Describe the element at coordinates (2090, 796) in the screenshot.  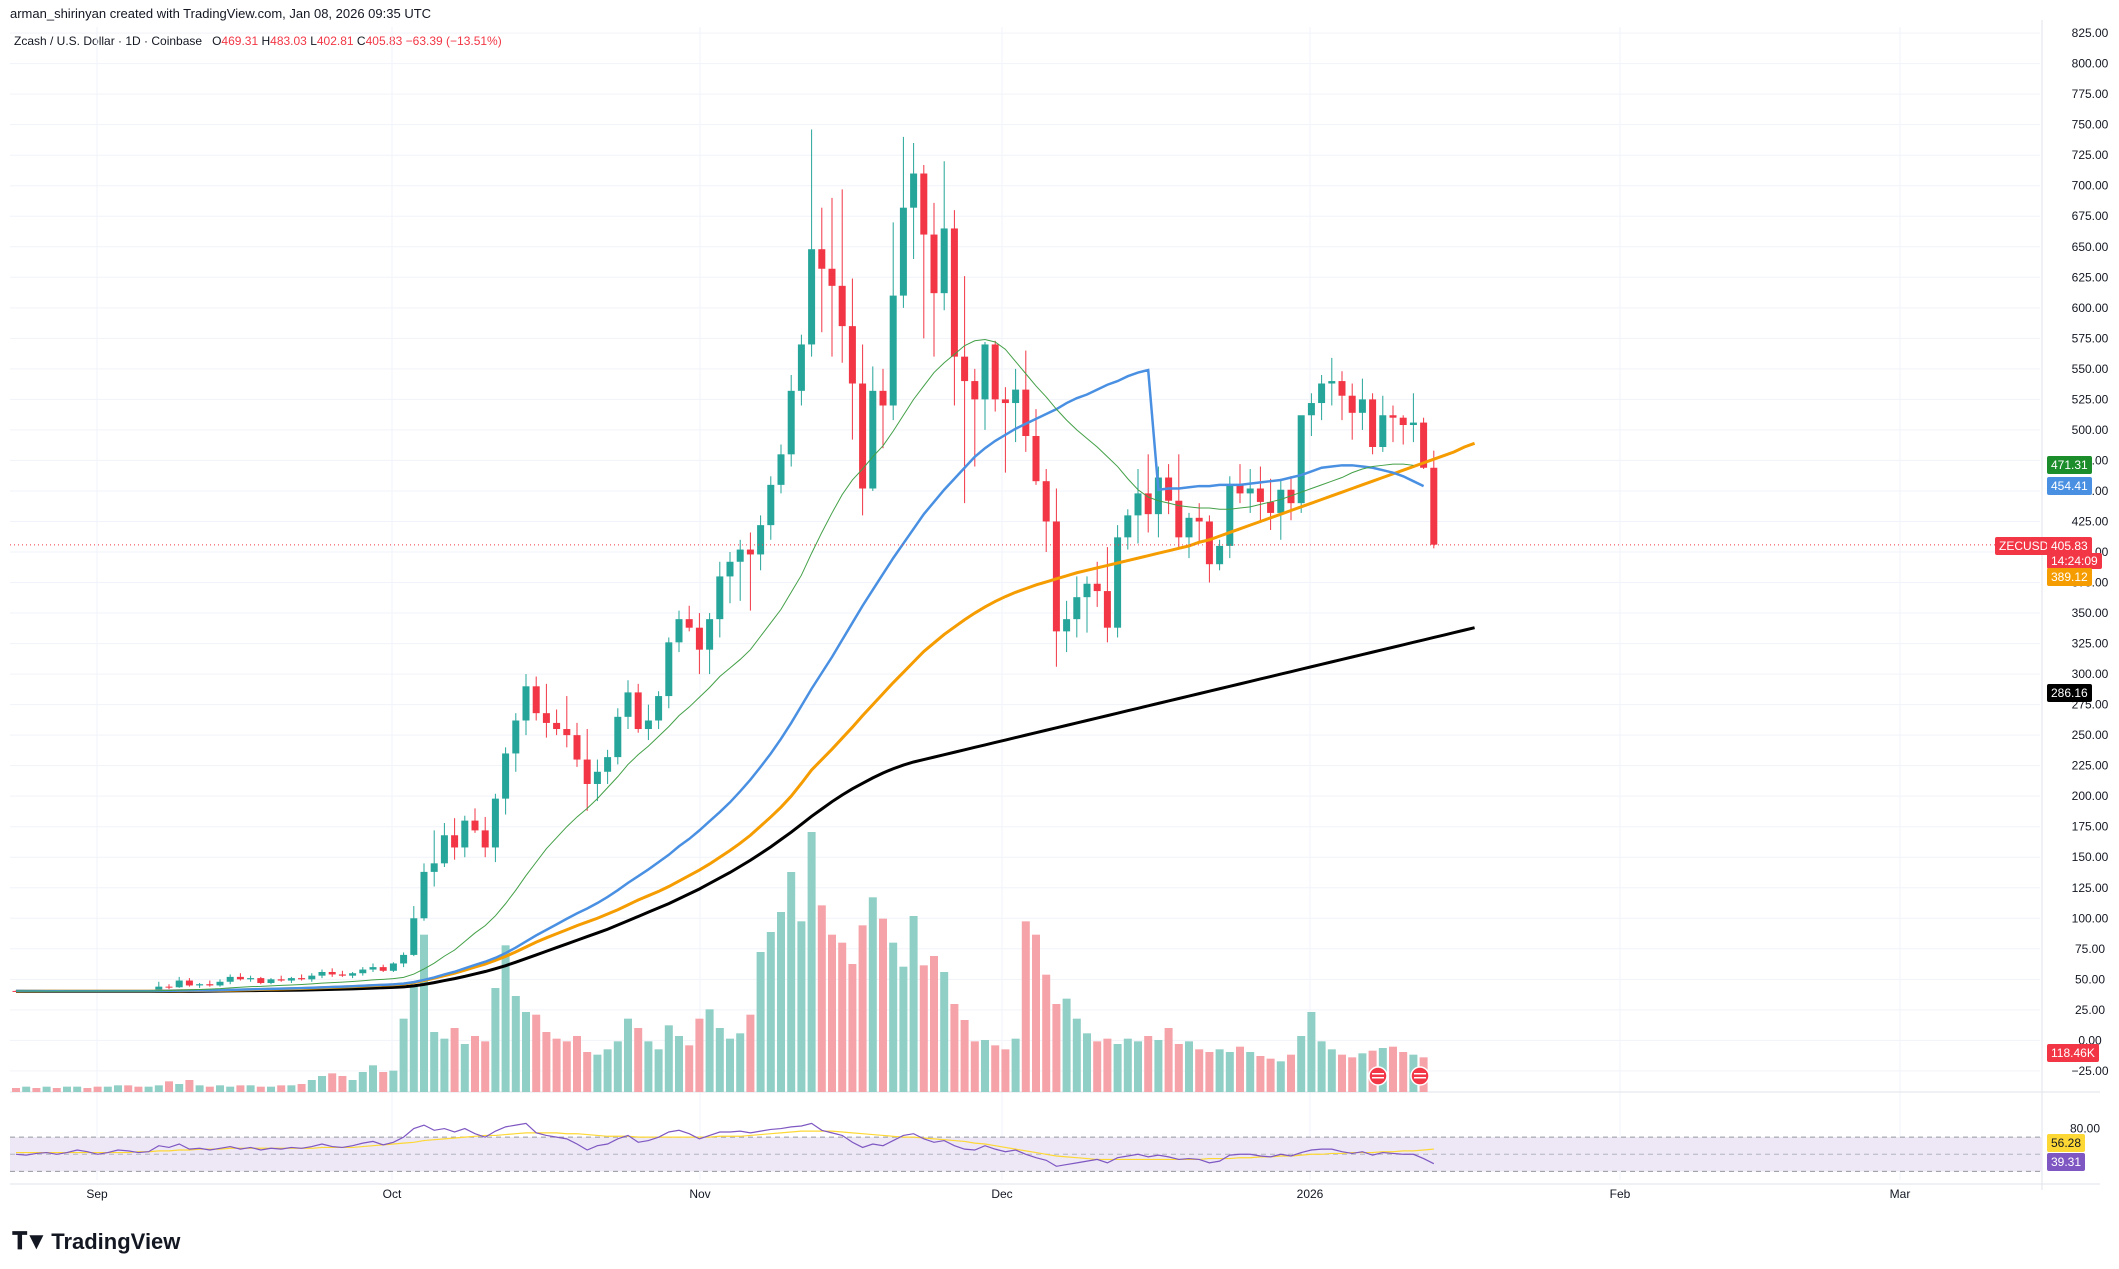
I see `price-tick-label: 200.00` at that location.